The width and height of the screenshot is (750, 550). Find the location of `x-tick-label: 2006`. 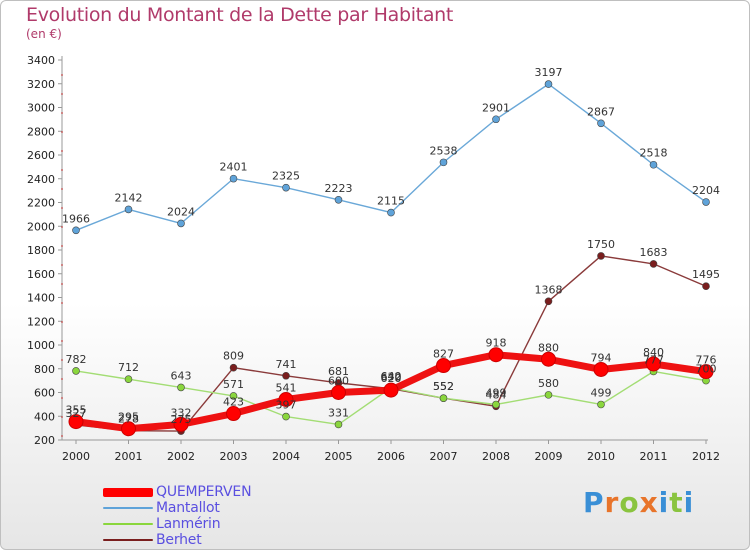

x-tick-label: 2006 is located at coordinates (391, 456).